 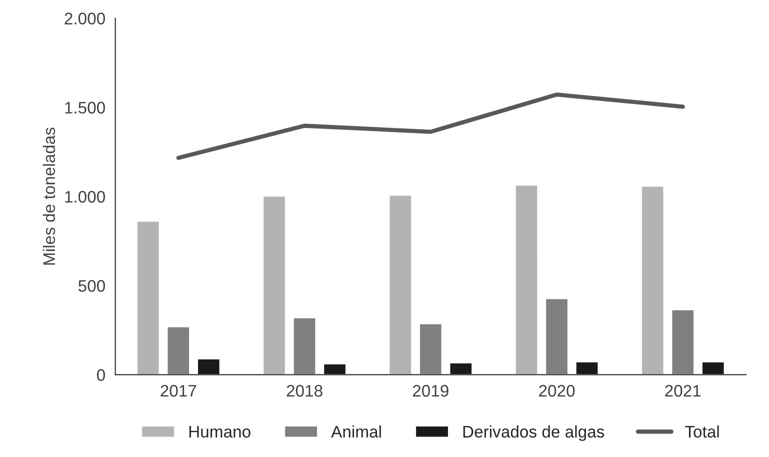 I want to click on y-tick-label: 1.000, so click(x=85, y=196).